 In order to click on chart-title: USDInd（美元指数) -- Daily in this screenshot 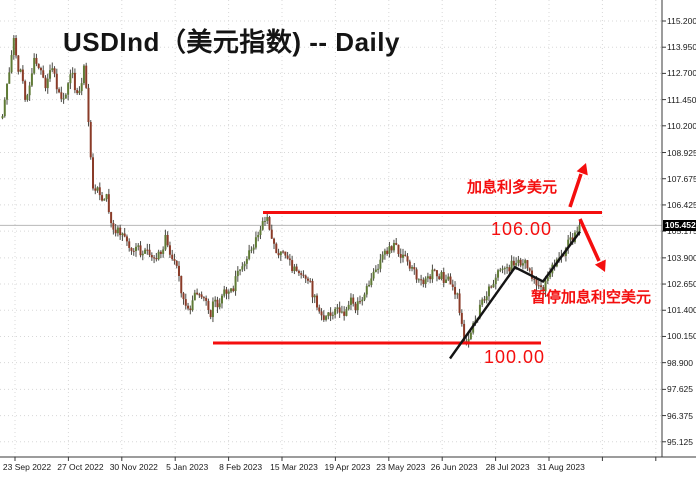, I will do `click(231, 42)`.